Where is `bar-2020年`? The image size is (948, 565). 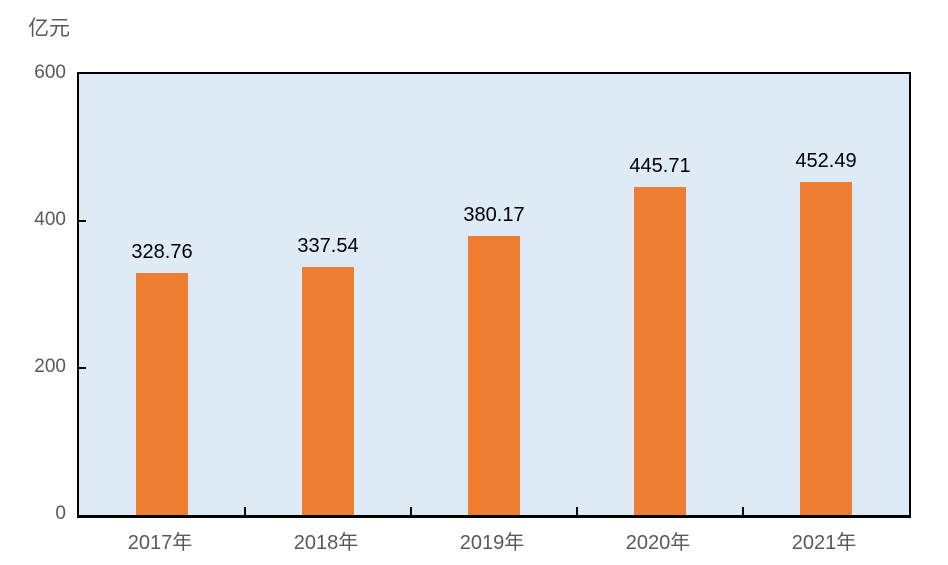 bar-2020年 is located at coordinates (660, 351).